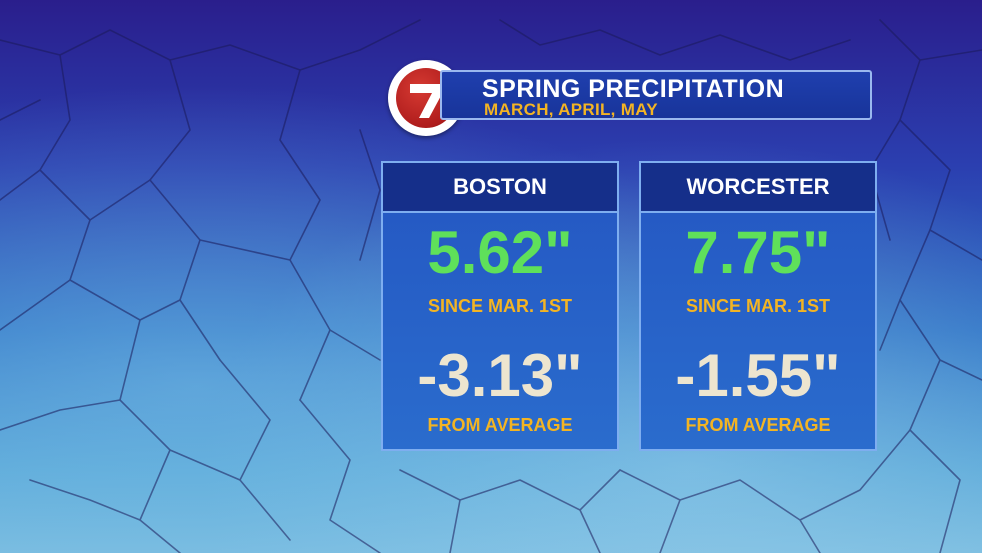  I want to click on precip-total-value: 7.75", so click(758, 252).